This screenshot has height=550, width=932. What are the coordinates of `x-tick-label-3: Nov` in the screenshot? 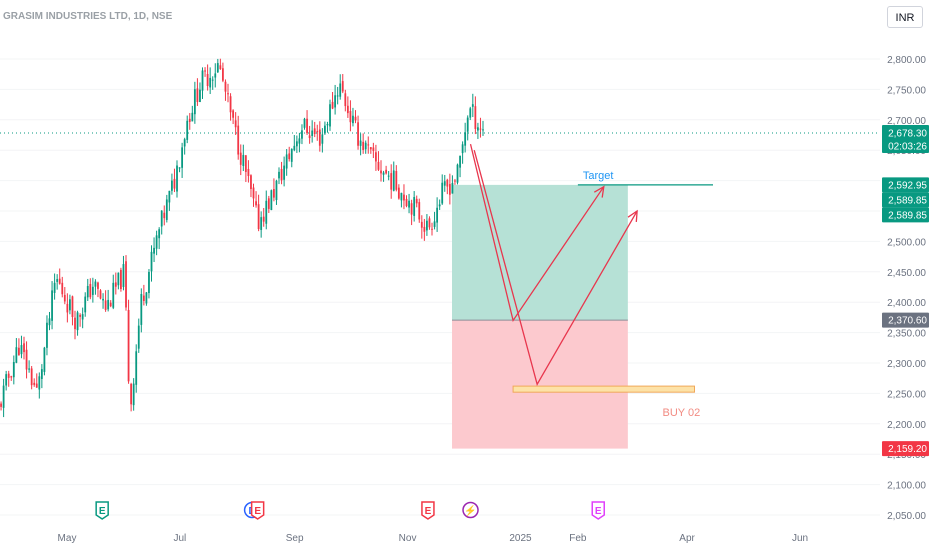 It's located at (408, 538).